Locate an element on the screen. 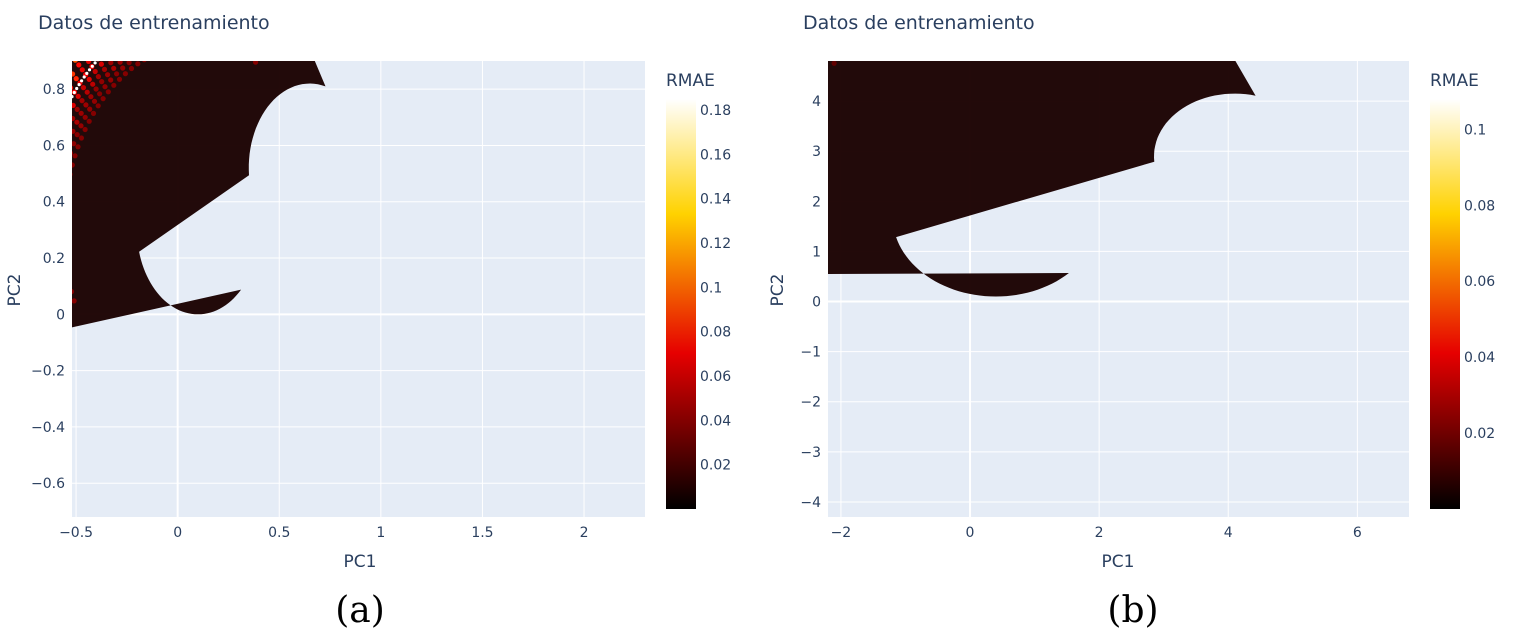 The image size is (1517, 629). y-tick-labels: −0.6 −0.4 −0.2 0 0.2 0.4 0.6 0.8 is located at coordinates (48, 287).